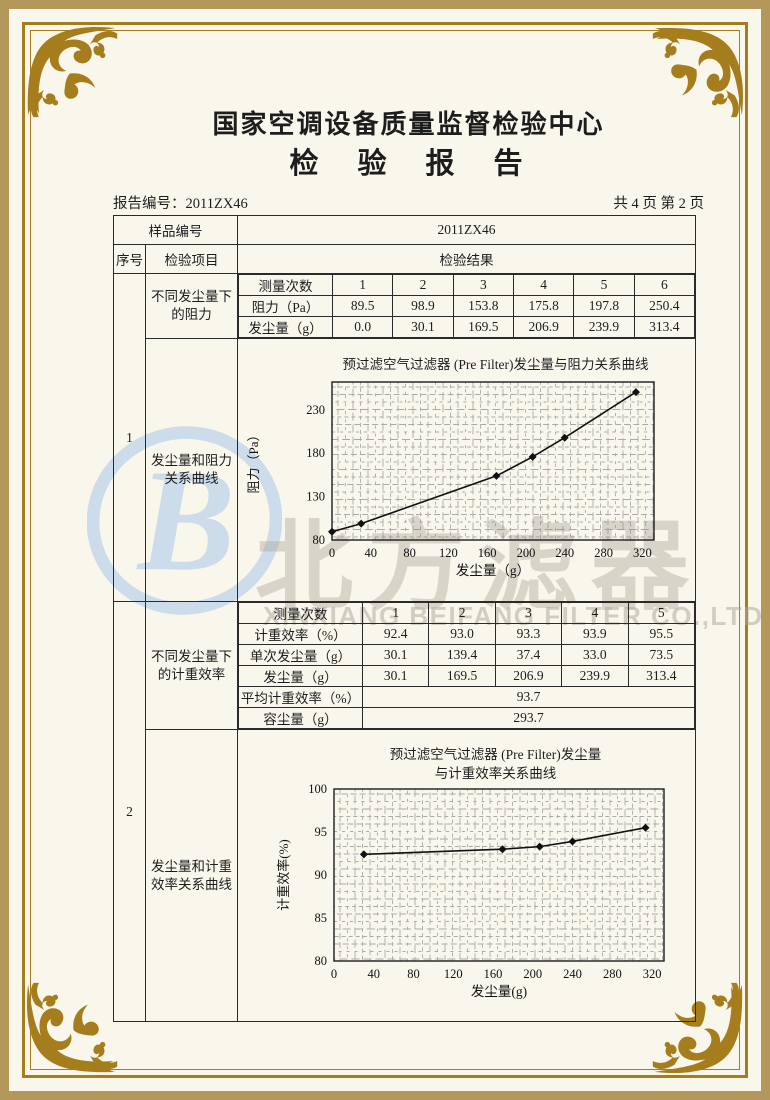 The width and height of the screenshot is (770, 1100). What do you see at coordinates (285, 306) in the screenshot?
I see `row-label: 阻力（Pa）` at bounding box center [285, 306].